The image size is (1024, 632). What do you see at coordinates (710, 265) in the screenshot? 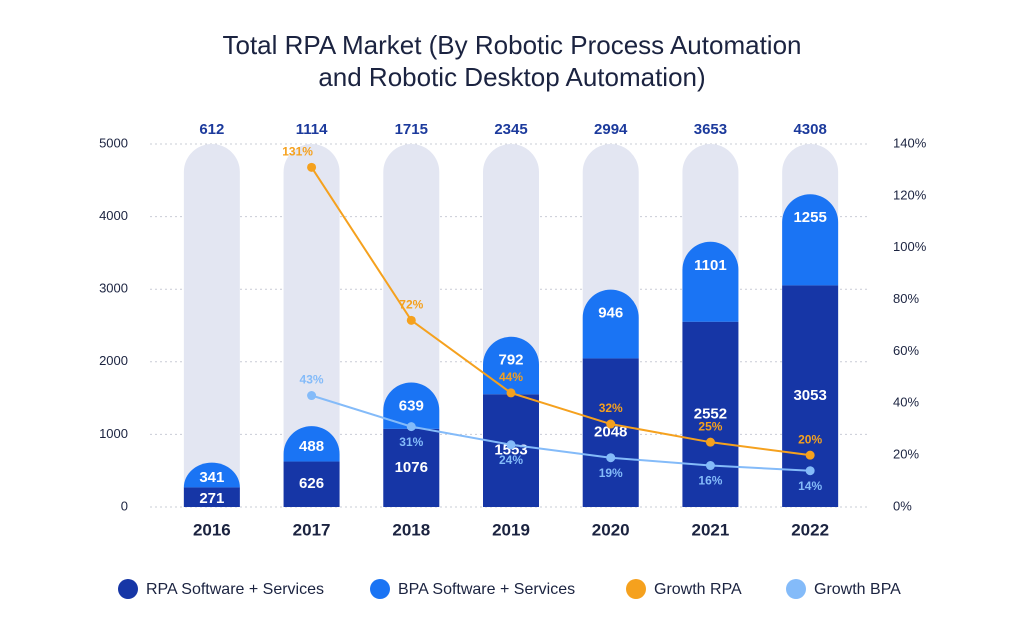
I see `bar-value-label: 1101` at bounding box center [710, 265].